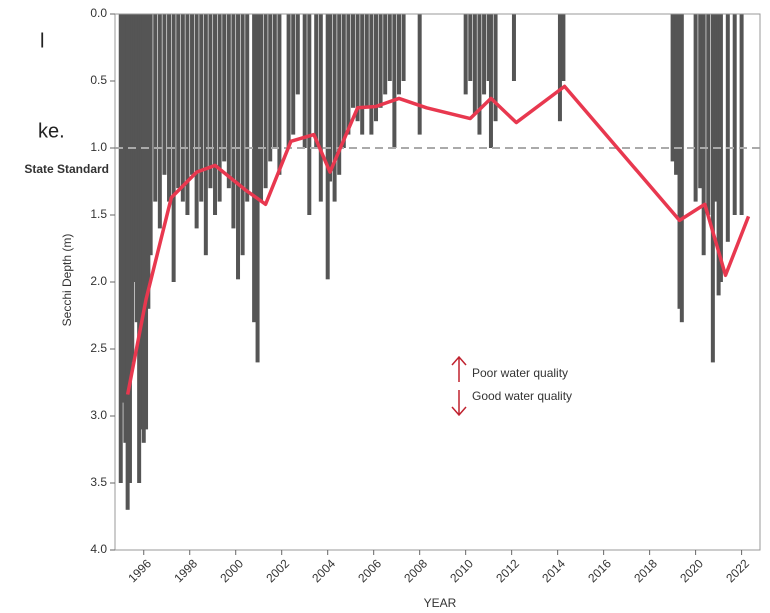  Describe the element at coordinates (98, 348) in the screenshot. I see `y-tick-label: 2.5` at that location.